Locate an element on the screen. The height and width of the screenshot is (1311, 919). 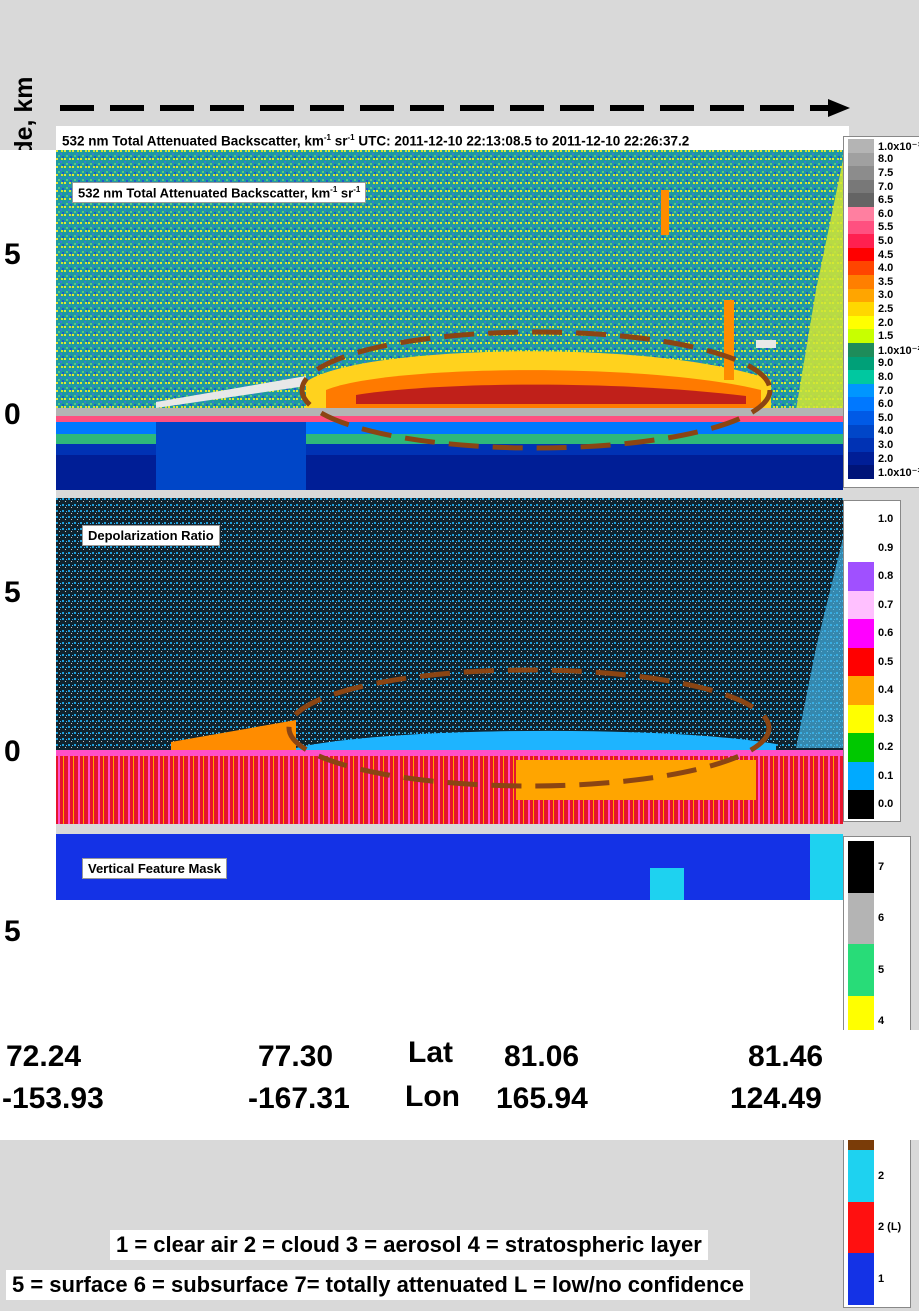
vfm-colorbar-label: 7 is located at coordinates (881, 866).